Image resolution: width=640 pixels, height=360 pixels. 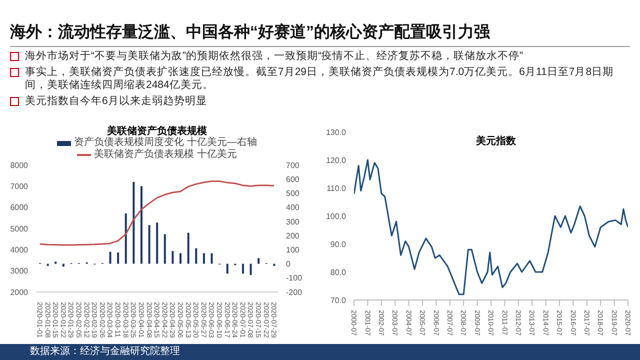 What do you see at coordinates (19, 271) in the screenshot?
I see `y-tick-label: 3000` at bounding box center [19, 271].